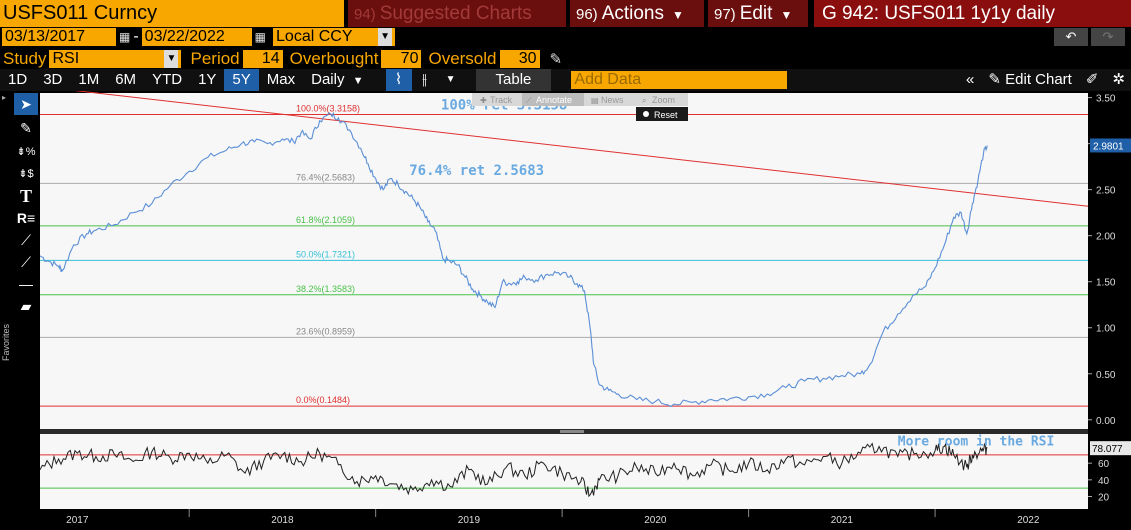  Describe the element at coordinates (325, 254) in the screenshot. I see `fib-level-label: 50.0%(1.7321)` at that location.